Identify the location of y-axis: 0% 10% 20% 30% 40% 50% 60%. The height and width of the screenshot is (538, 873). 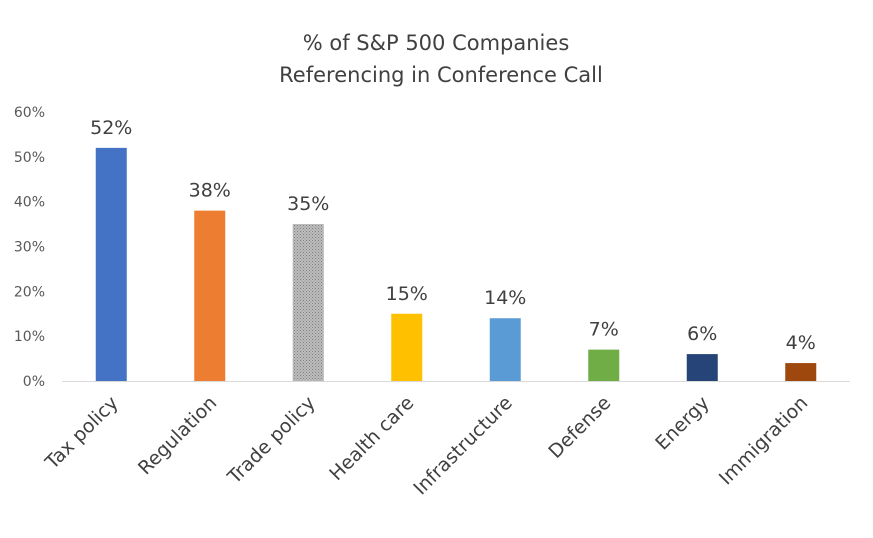
(29, 247).